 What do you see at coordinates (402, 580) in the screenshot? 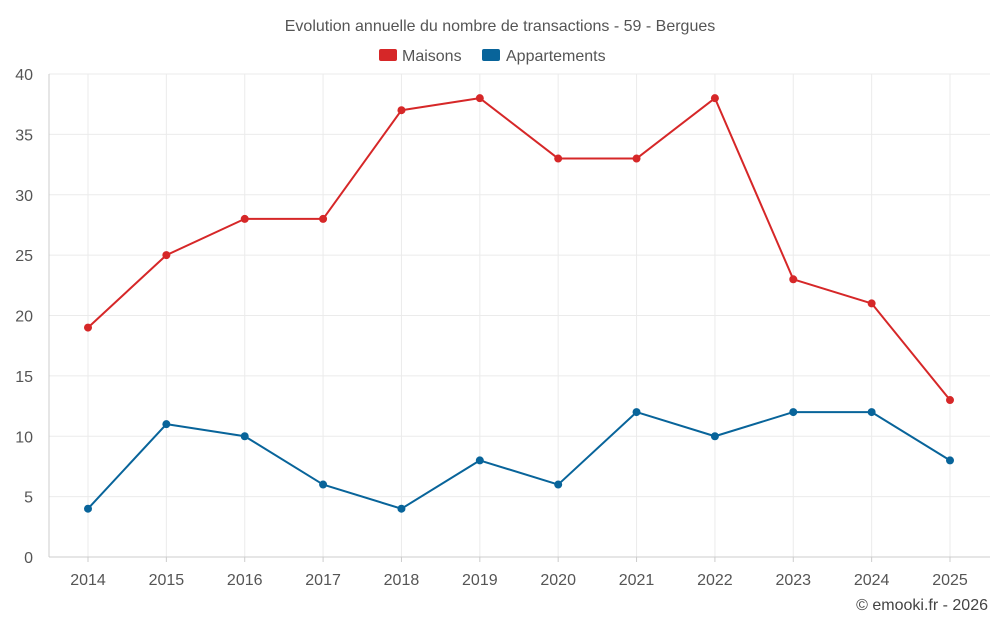
I see `x-tick-label-2018: 2018` at bounding box center [402, 580].